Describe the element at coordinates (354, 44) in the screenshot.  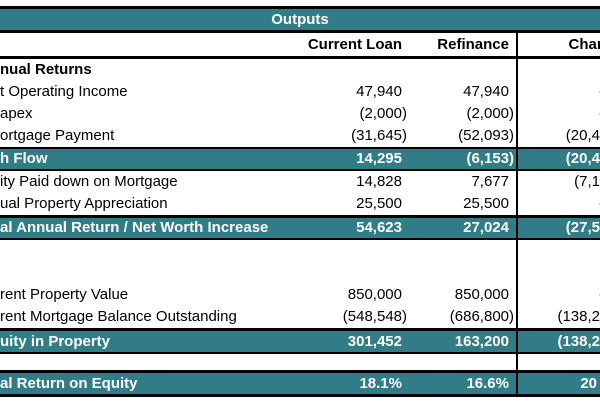
I see `column-header-current-loan: Current Loan` at that location.